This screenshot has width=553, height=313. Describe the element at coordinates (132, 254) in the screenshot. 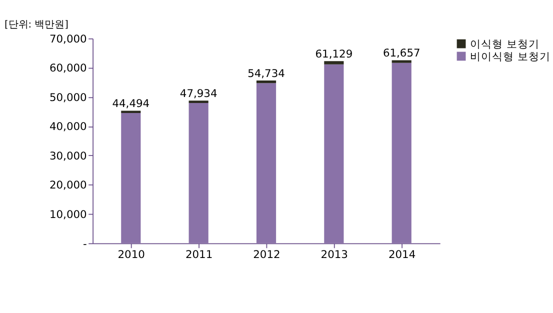

I see `x-tick-label: 2010` at that location.